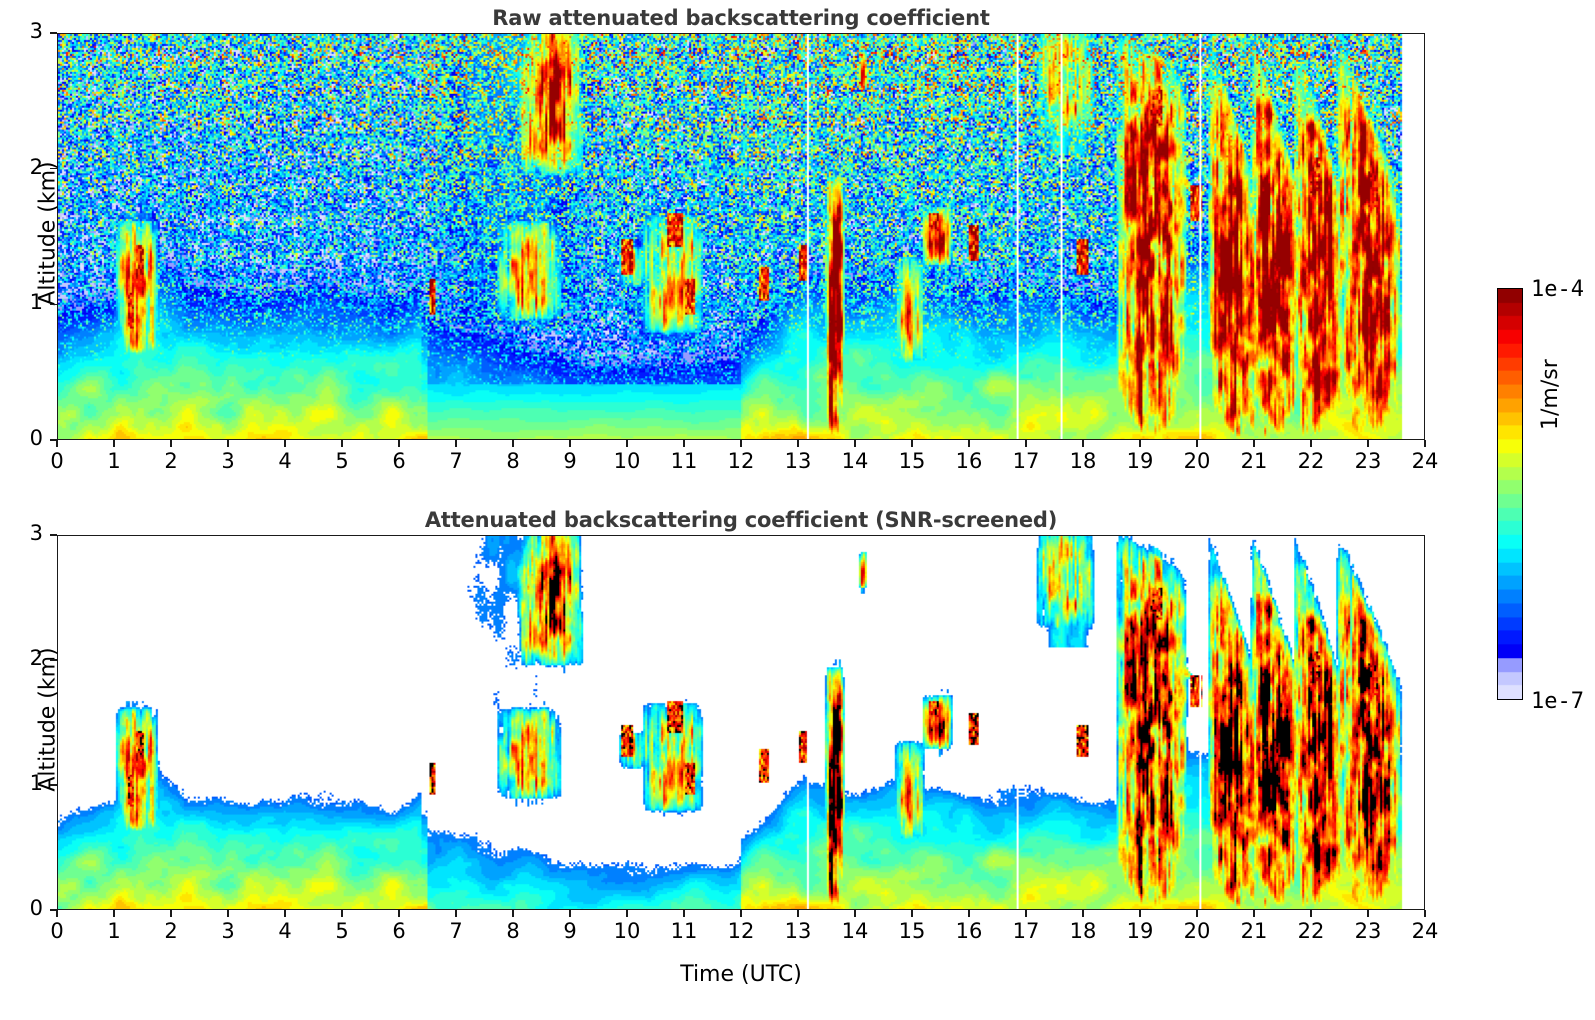 The width and height of the screenshot is (1595, 1020). What do you see at coordinates (342, 461) in the screenshot?
I see `x-tick-label: 5` at bounding box center [342, 461].